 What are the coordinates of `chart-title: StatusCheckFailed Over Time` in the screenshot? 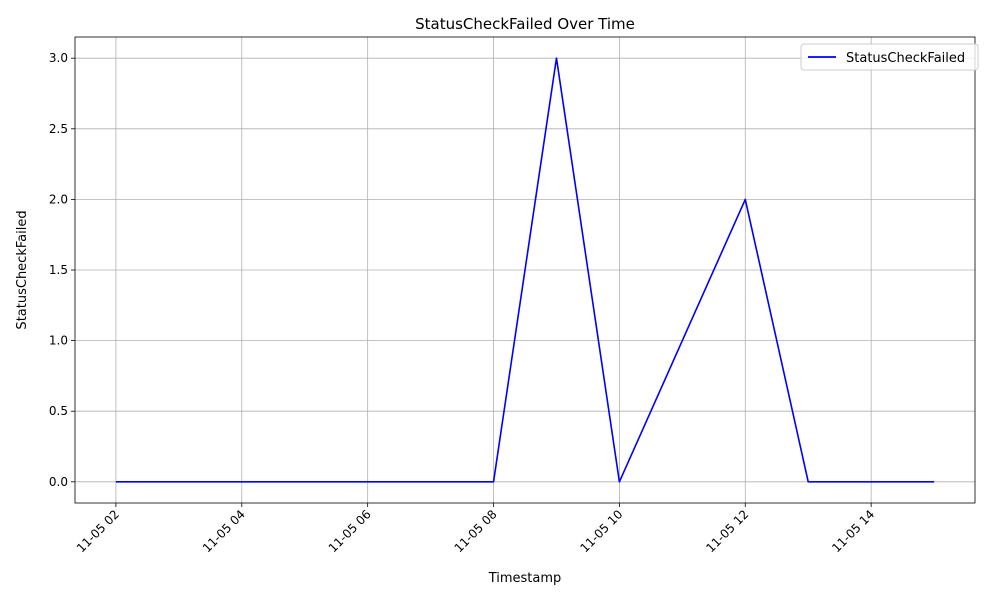 It's located at (525, 24).